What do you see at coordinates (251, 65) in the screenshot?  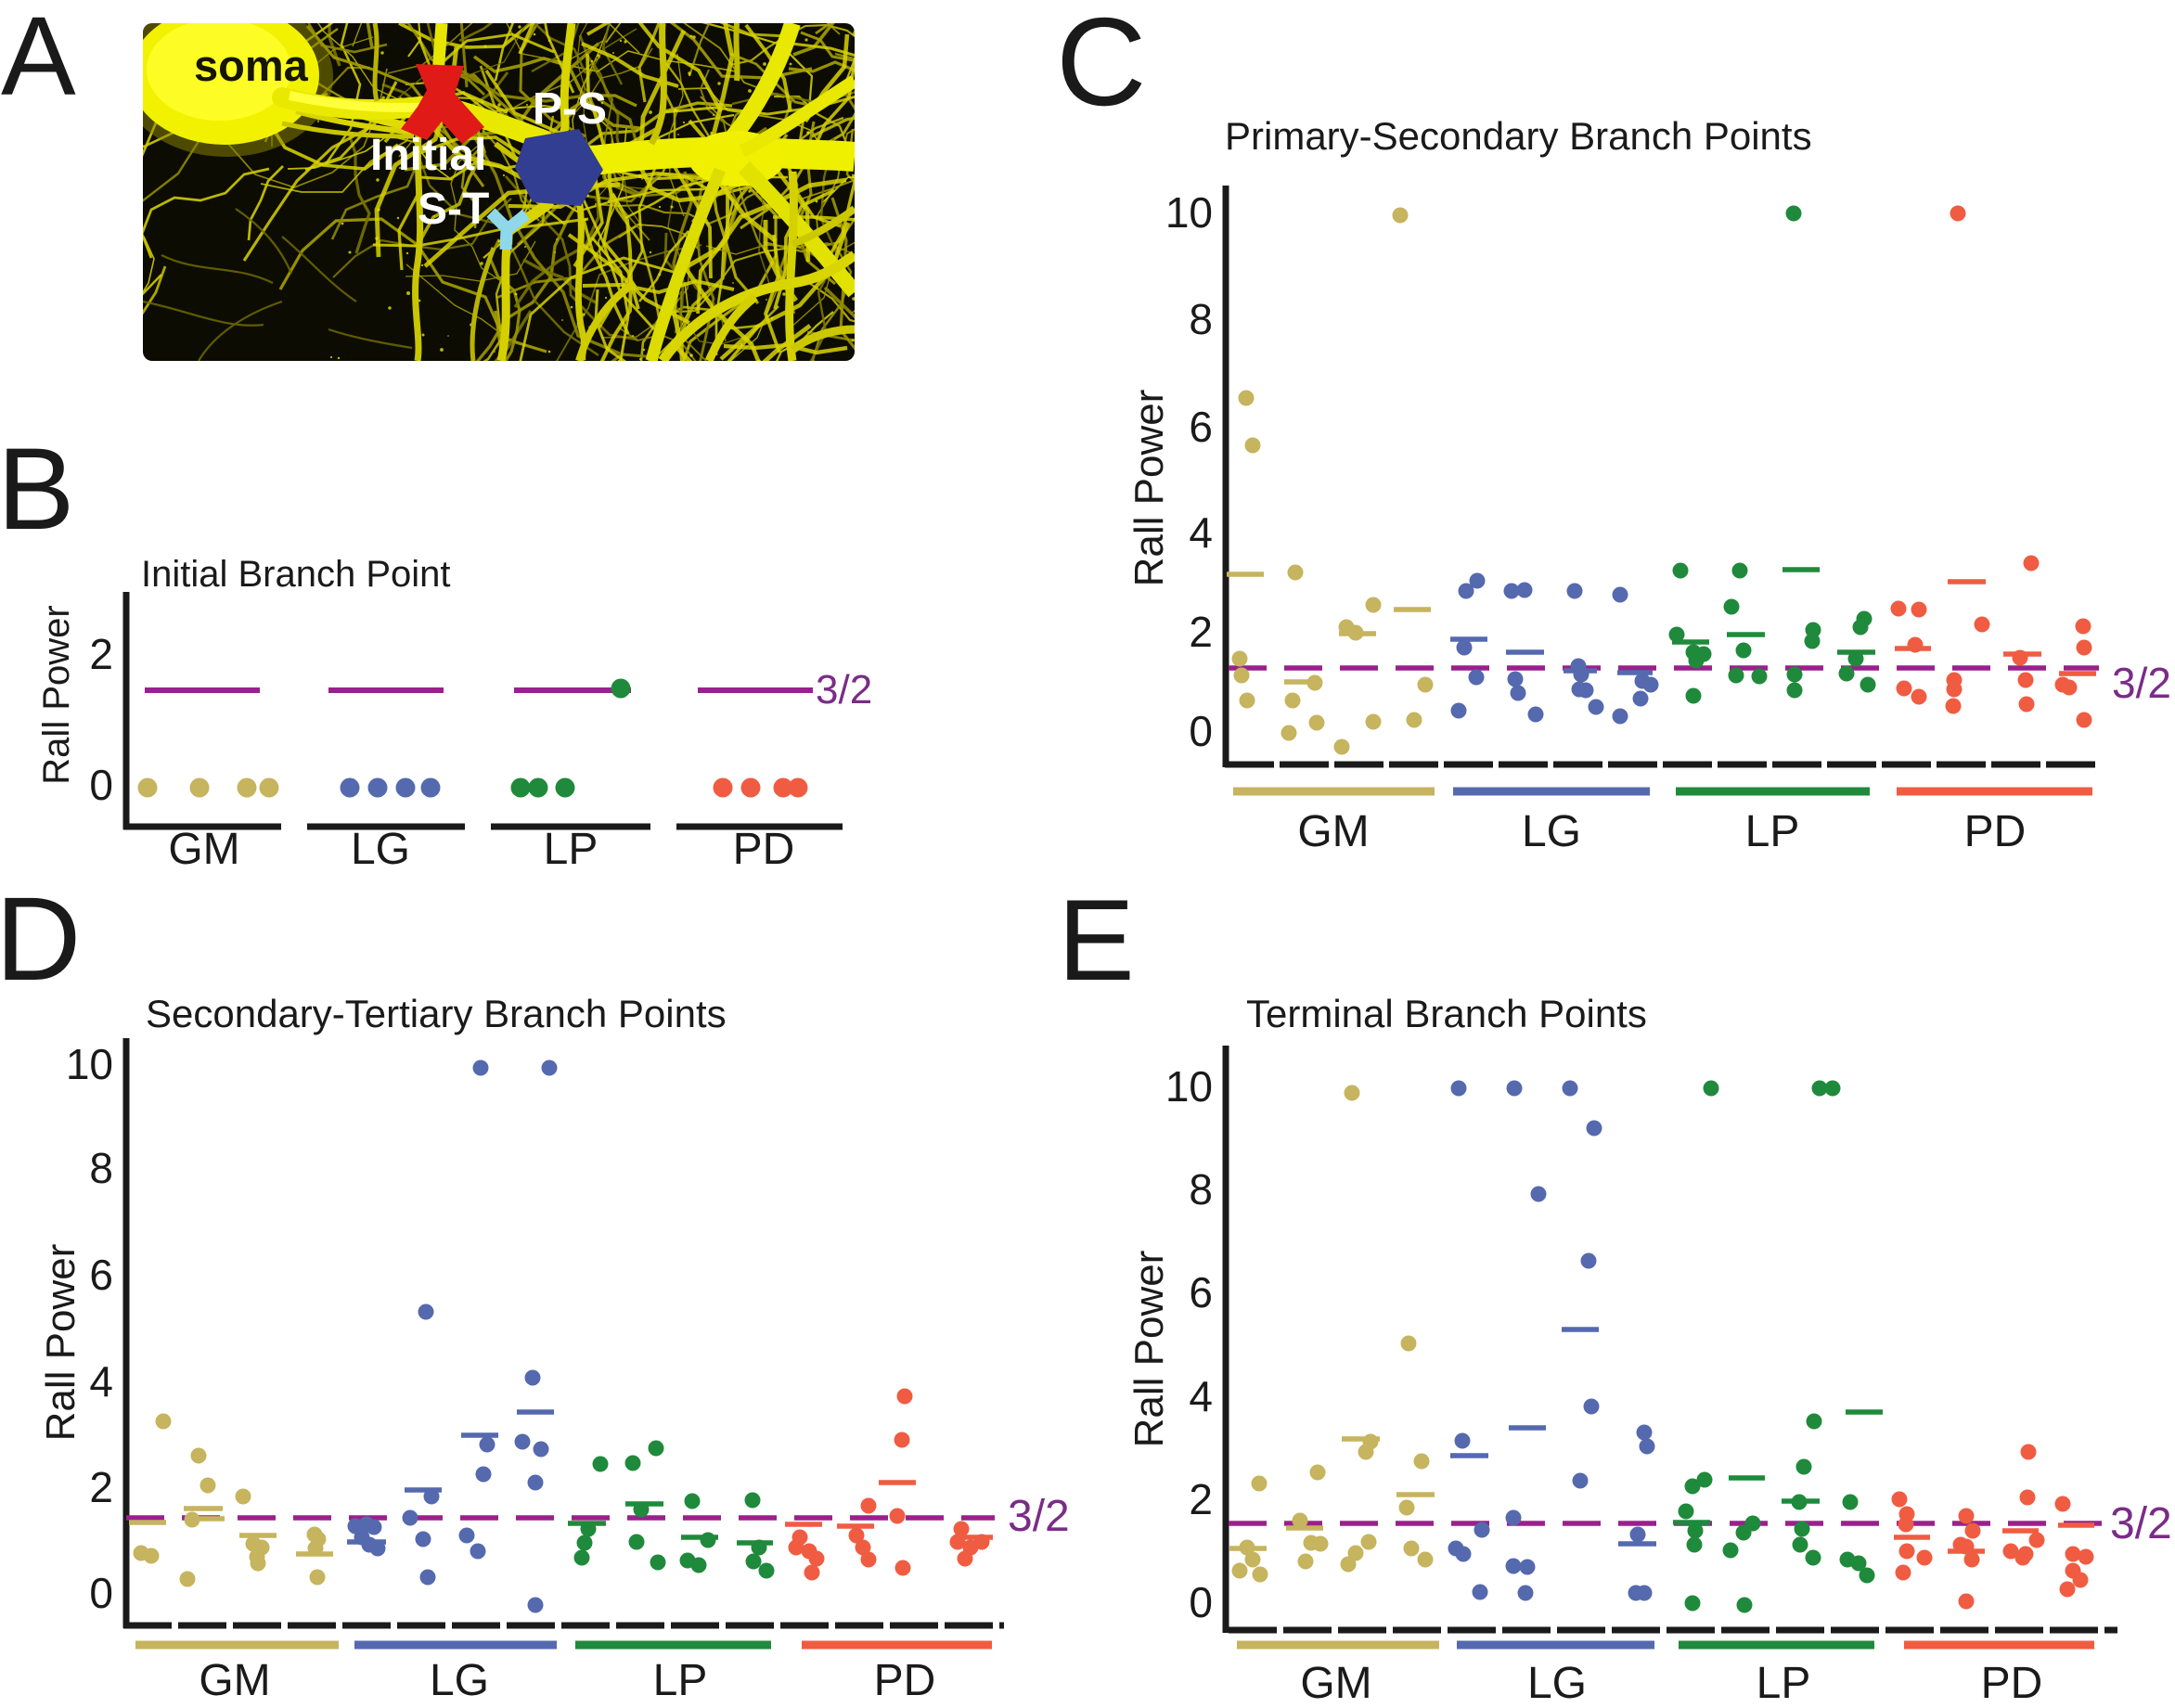 I see `svg-text: soma` at bounding box center [251, 65].